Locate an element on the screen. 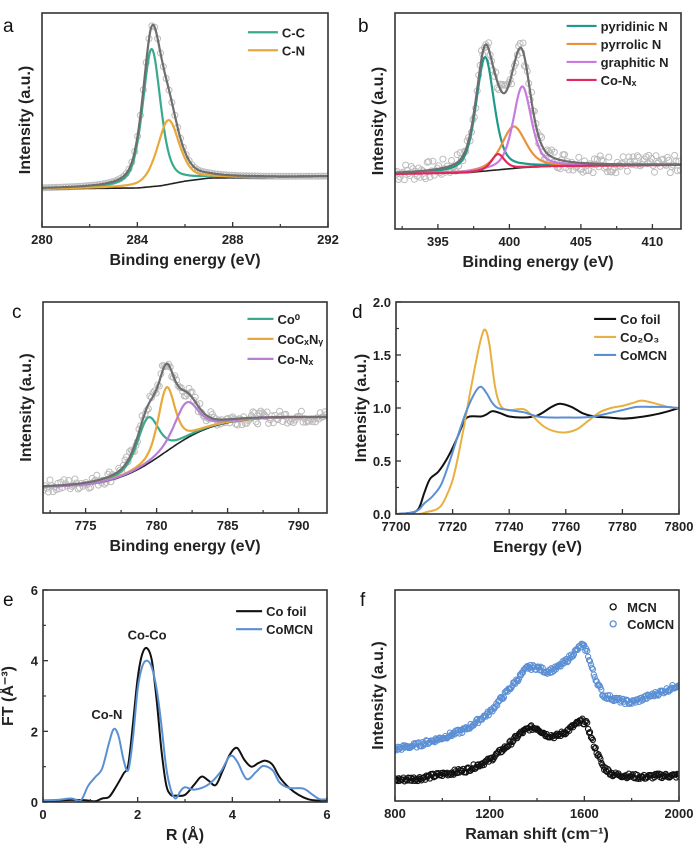 The height and width of the screenshot is (849, 700). y-tick-label: 0.5 is located at coordinates (382, 461).